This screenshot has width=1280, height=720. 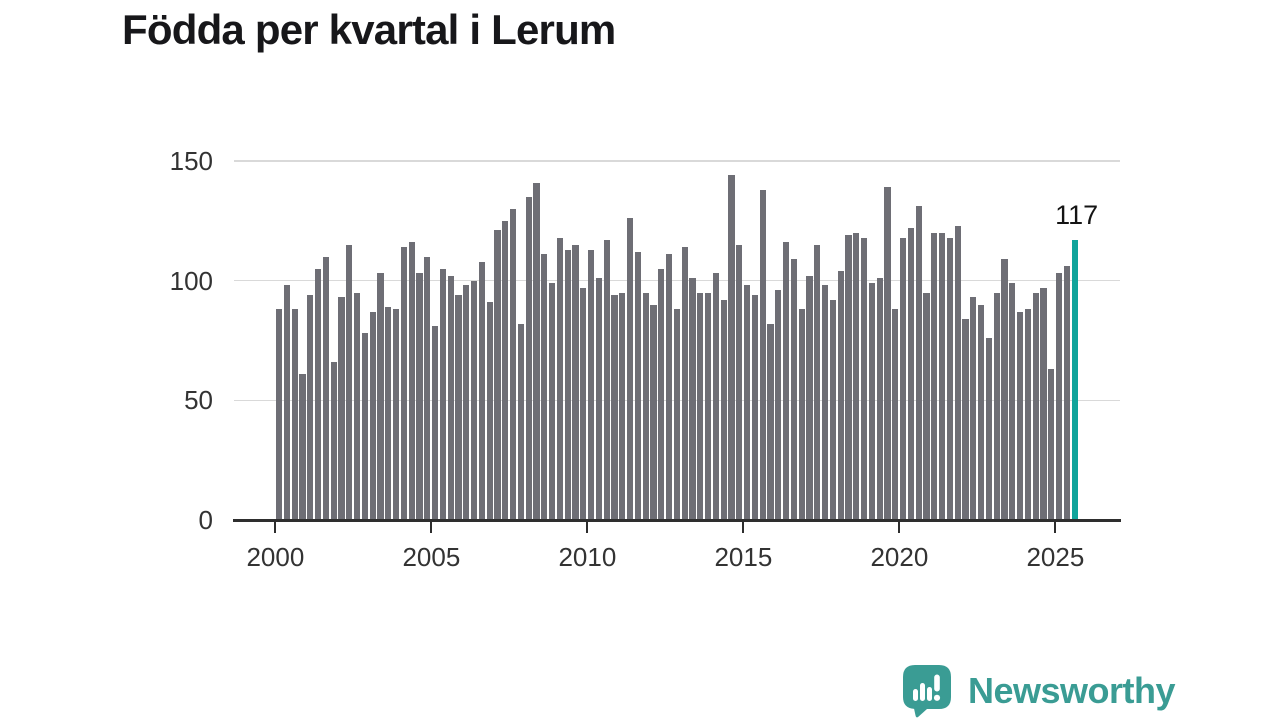 I want to click on x-axis-label-2000: 2000, so click(x=275, y=557).